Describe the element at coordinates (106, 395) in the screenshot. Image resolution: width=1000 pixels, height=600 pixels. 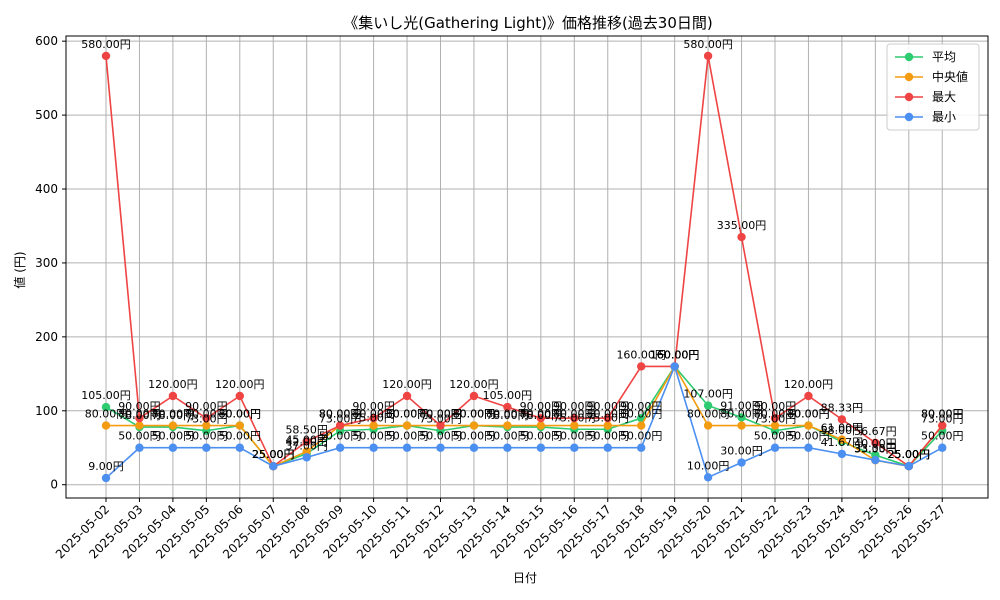
I see `data-label: 105.00円` at that location.